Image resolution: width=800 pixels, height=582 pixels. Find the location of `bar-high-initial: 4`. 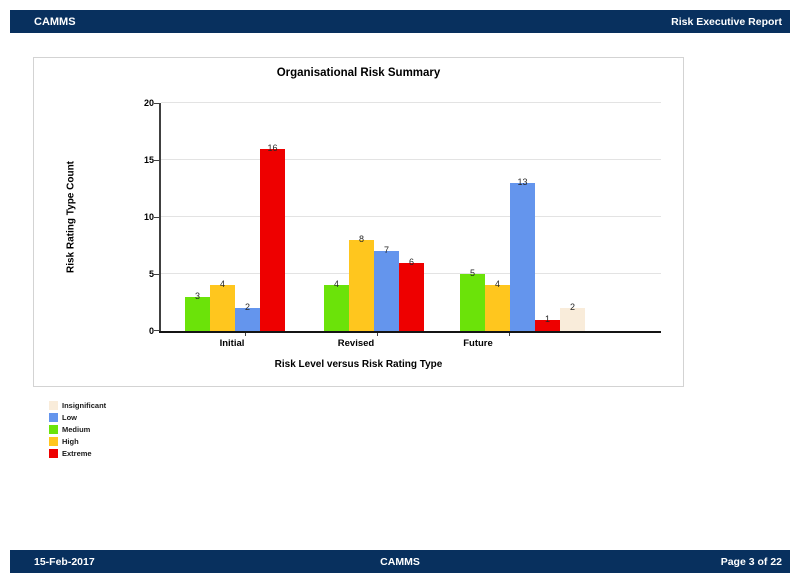

bar-high-initial: 4 is located at coordinates (222, 305).